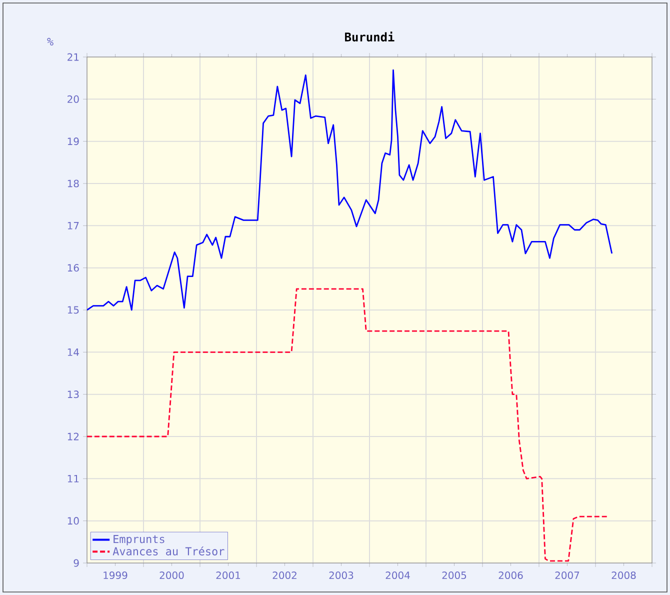 This screenshot has height=595, width=670. What do you see at coordinates (73, 226) in the screenshot?
I see `y-tick-label: 17` at bounding box center [73, 226].